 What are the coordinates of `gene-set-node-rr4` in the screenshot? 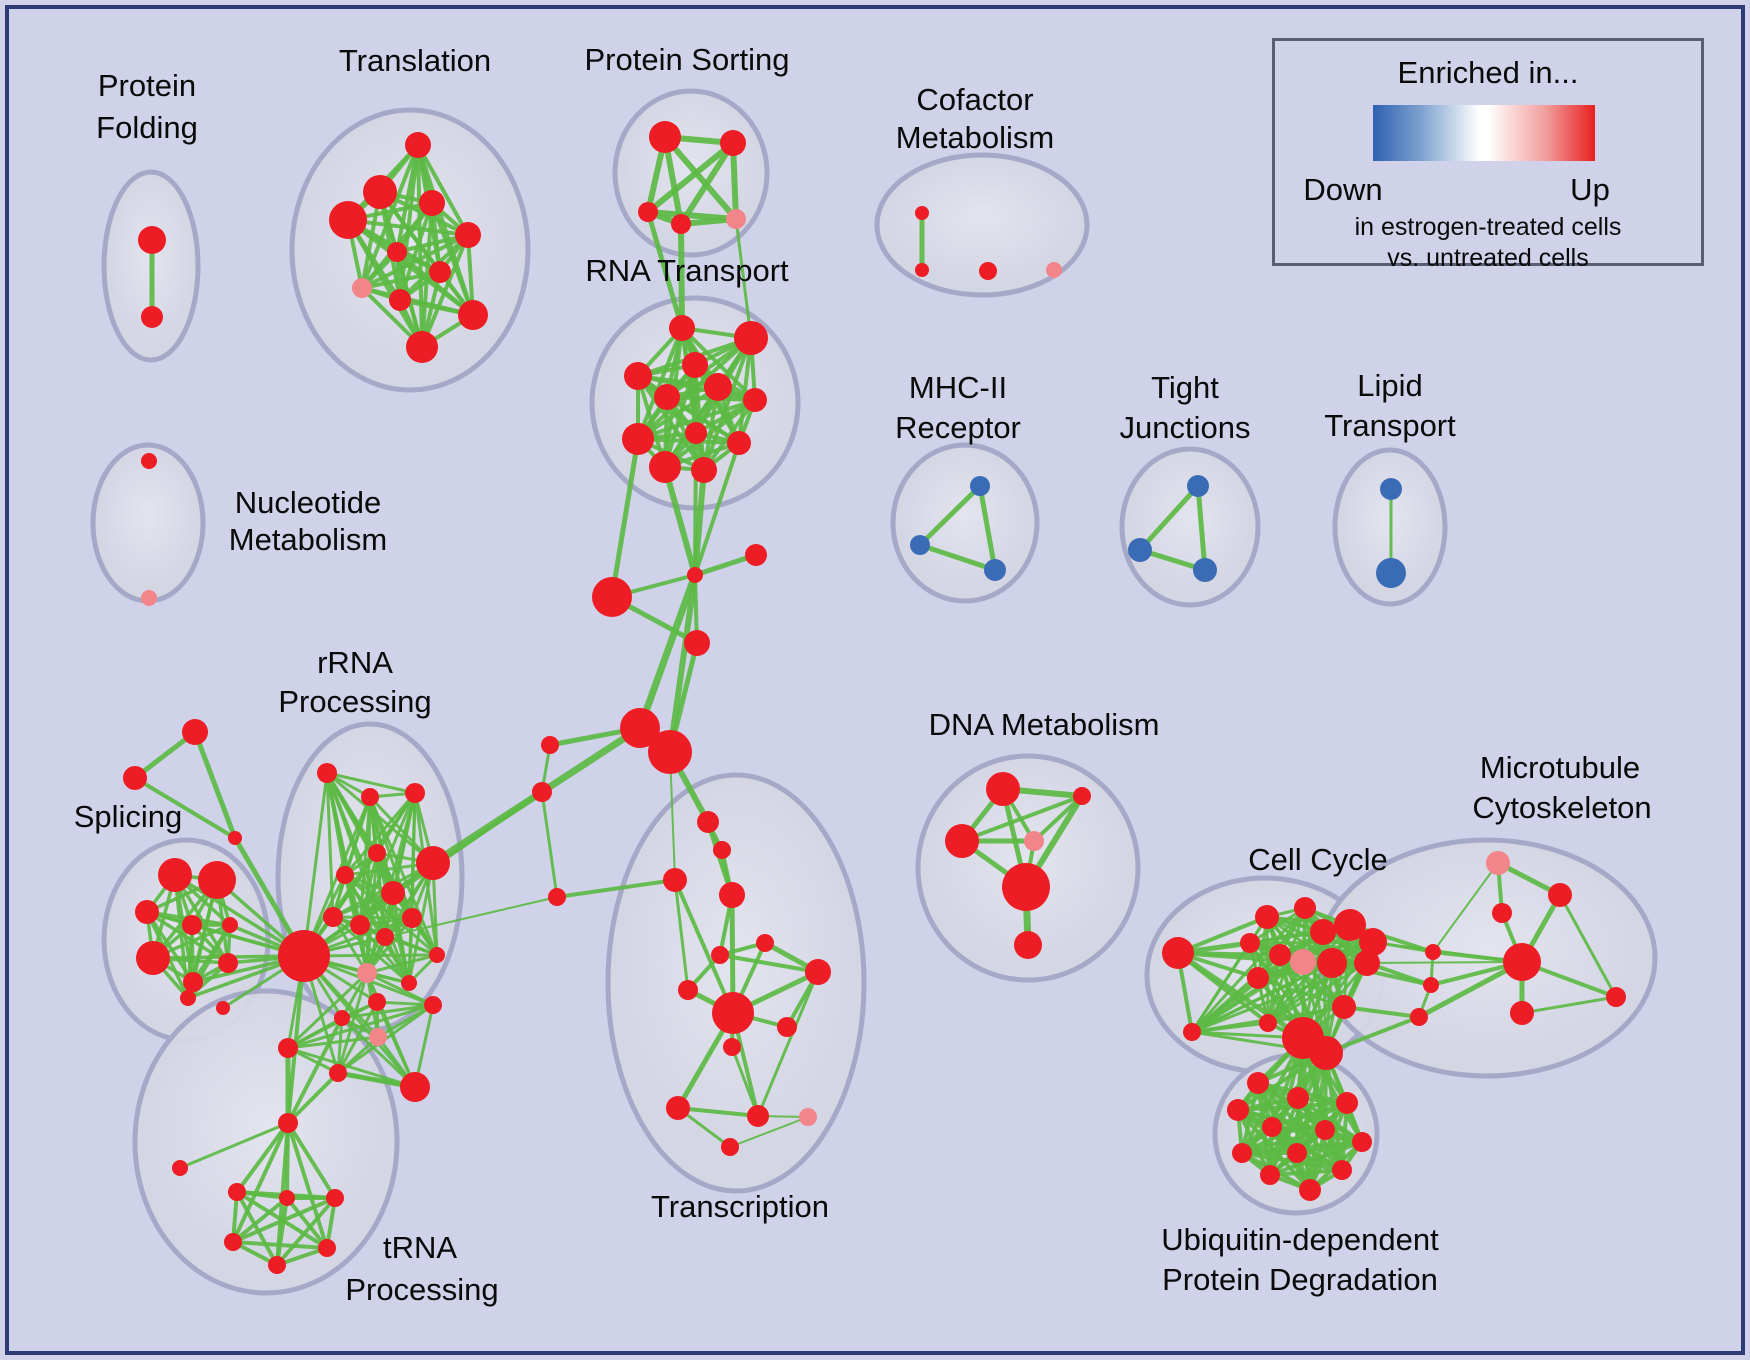 It's located at (377, 853).